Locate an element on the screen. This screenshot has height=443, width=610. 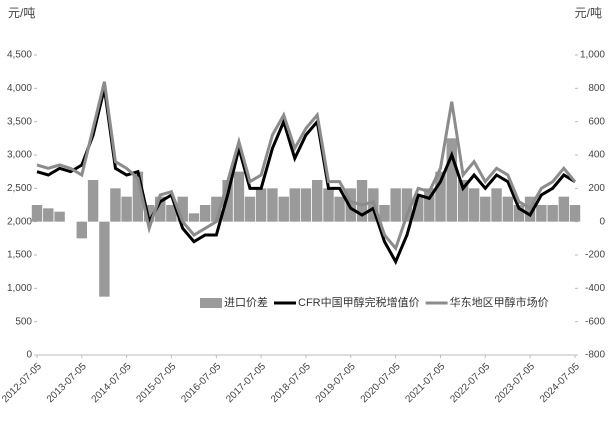
x-tick-label: 2013-07-05 is located at coordinates (67, 383).